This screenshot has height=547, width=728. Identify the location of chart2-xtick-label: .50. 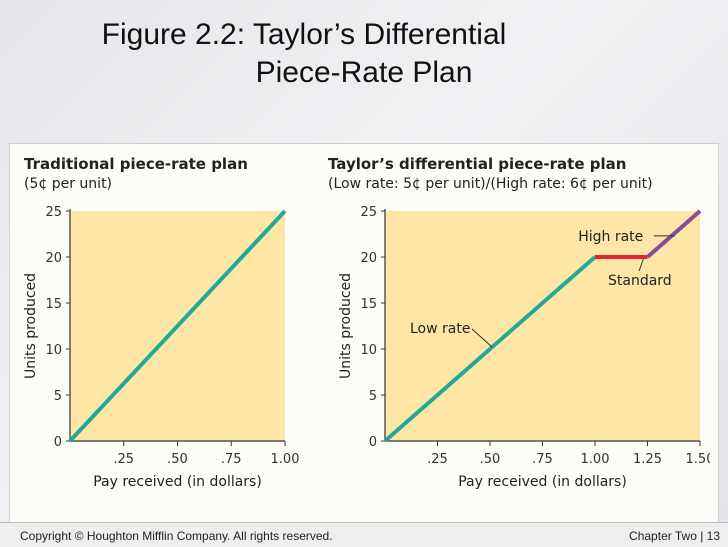
(490, 459).